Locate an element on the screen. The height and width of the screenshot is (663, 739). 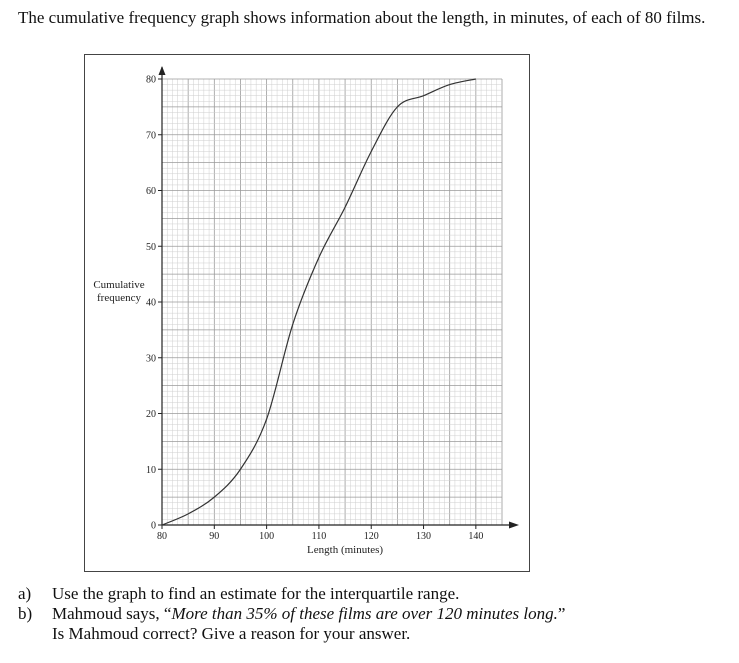
x-tick-label: 90 is located at coordinates (214, 536).